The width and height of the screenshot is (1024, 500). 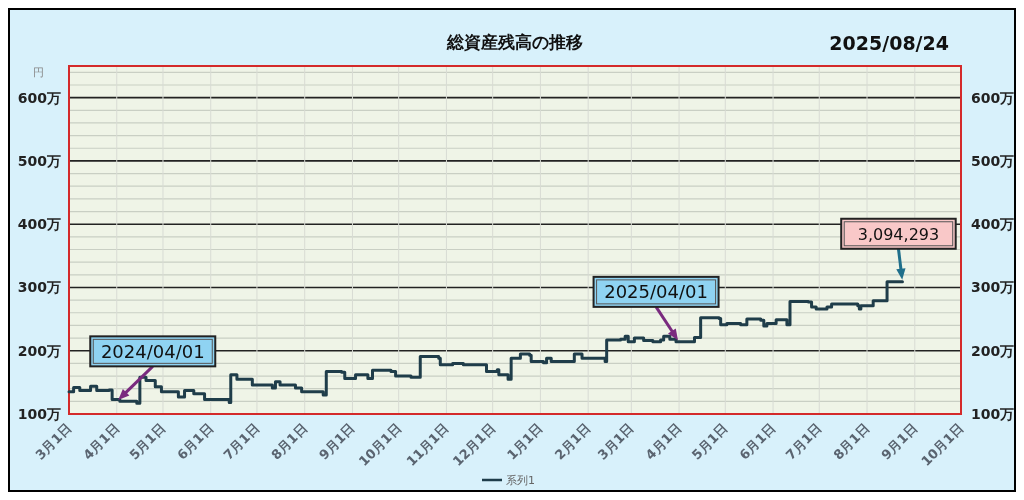 What do you see at coordinates (39, 287) in the screenshot?
I see `y-tick-label: 300万` at bounding box center [39, 287].